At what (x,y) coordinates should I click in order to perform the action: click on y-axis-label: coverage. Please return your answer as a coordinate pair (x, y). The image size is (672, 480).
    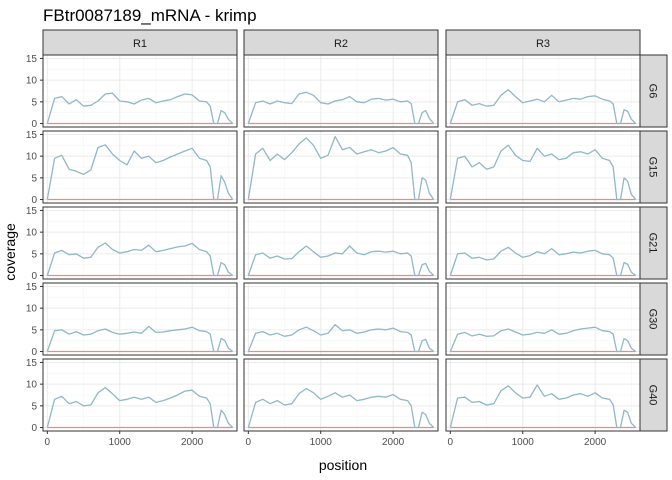
    Looking at the image, I should click on (10, 252).